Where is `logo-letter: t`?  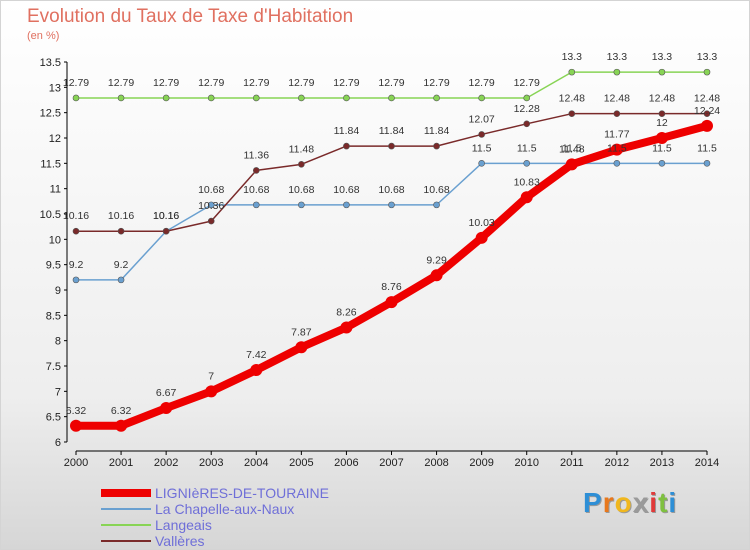
logo-letter: t is located at coordinates (663, 502).